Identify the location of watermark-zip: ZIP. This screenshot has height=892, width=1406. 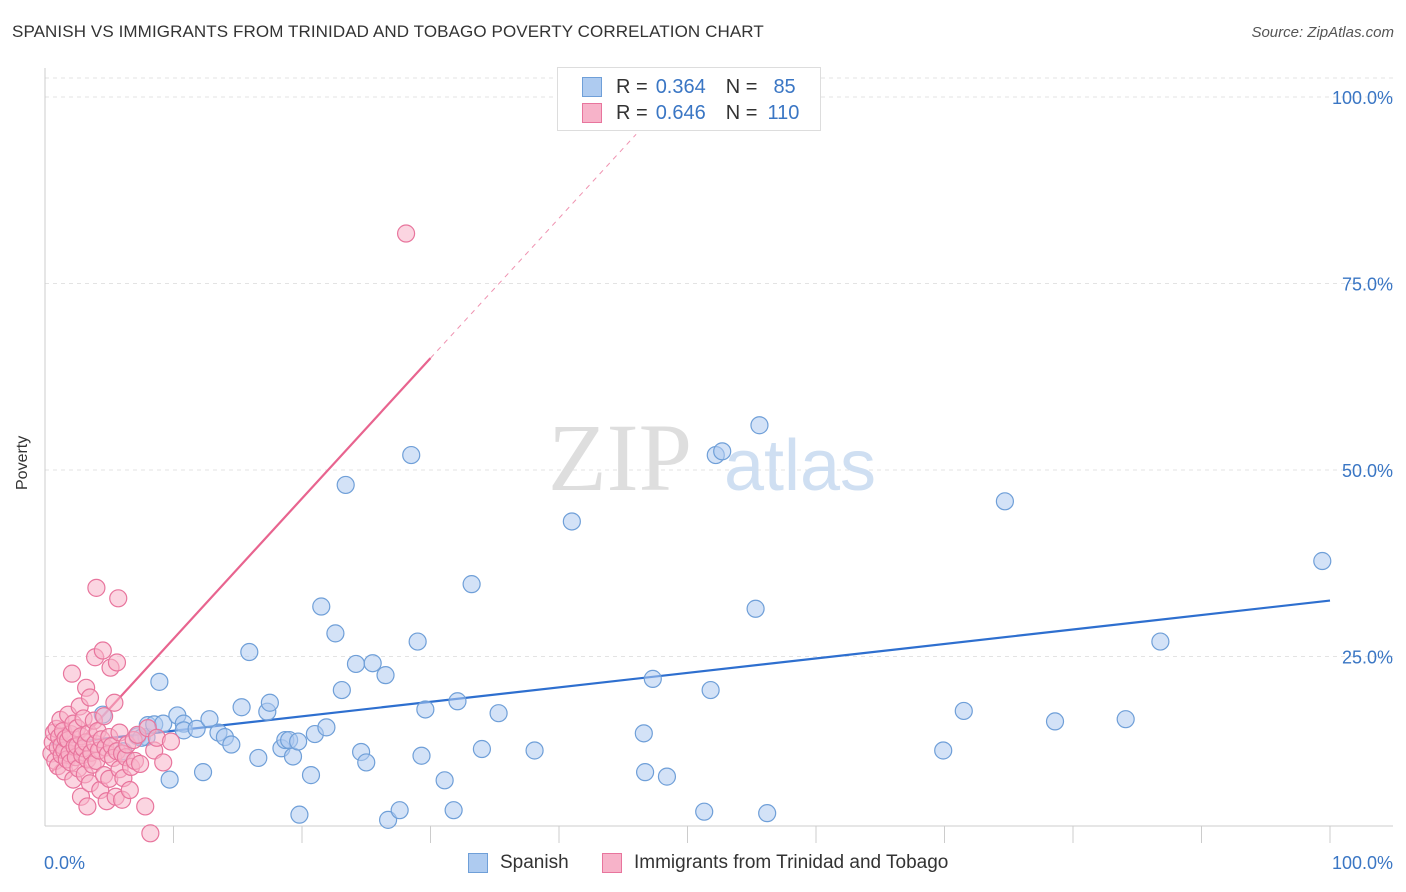
(620, 457).